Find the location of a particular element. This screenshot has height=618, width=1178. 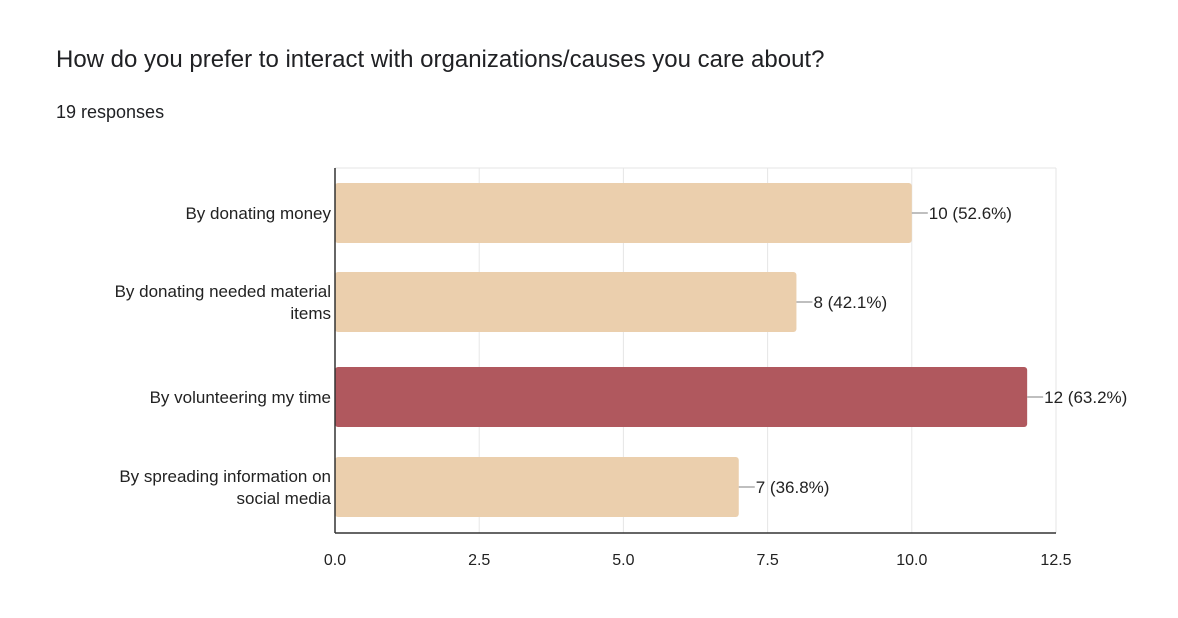

x-tick-label: 2.5 is located at coordinates (479, 560).